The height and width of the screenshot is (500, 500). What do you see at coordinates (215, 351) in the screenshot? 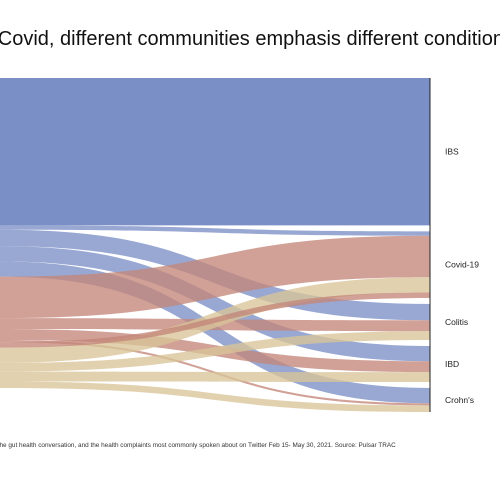
I see `flow-gold-to-colitis` at bounding box center [215, 351].